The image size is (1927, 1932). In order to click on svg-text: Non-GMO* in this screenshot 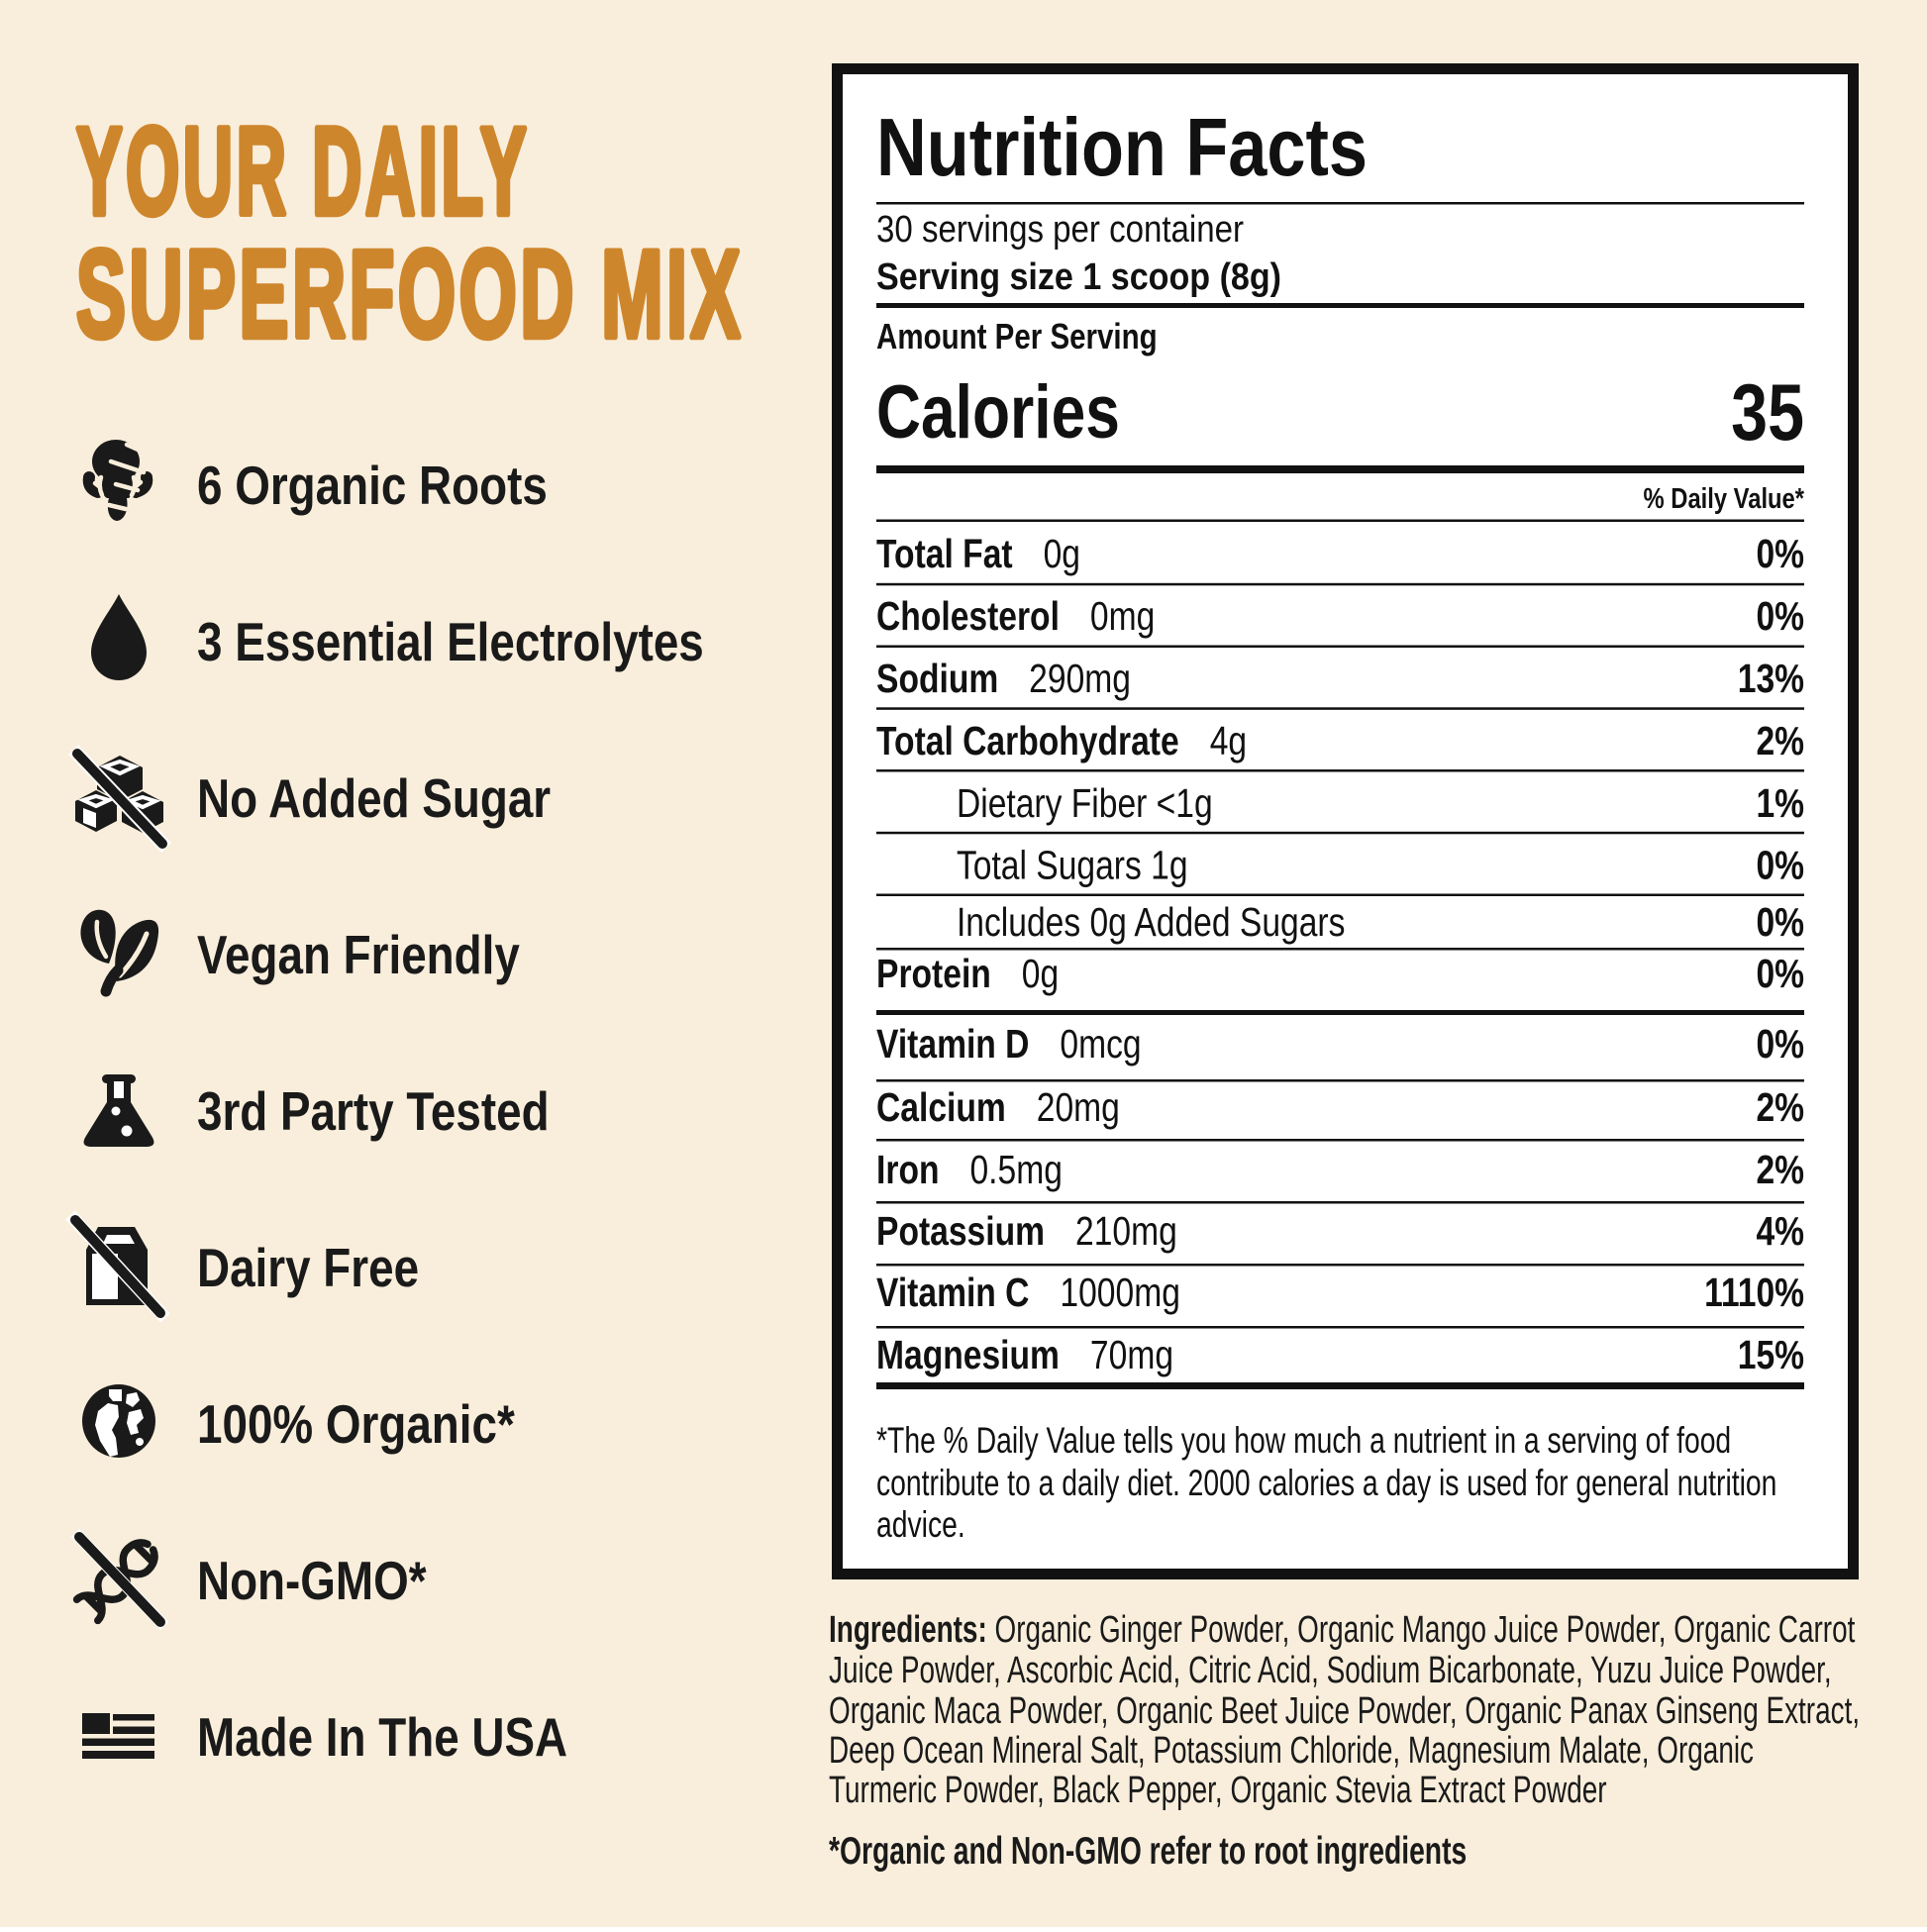, I will do `click(312, 1580)`.